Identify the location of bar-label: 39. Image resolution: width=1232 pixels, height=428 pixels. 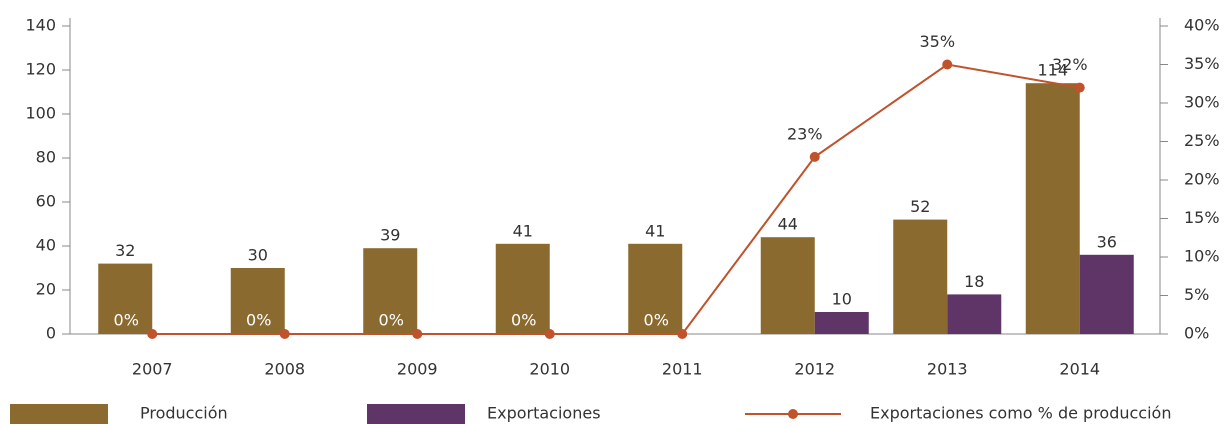
(390, 235).